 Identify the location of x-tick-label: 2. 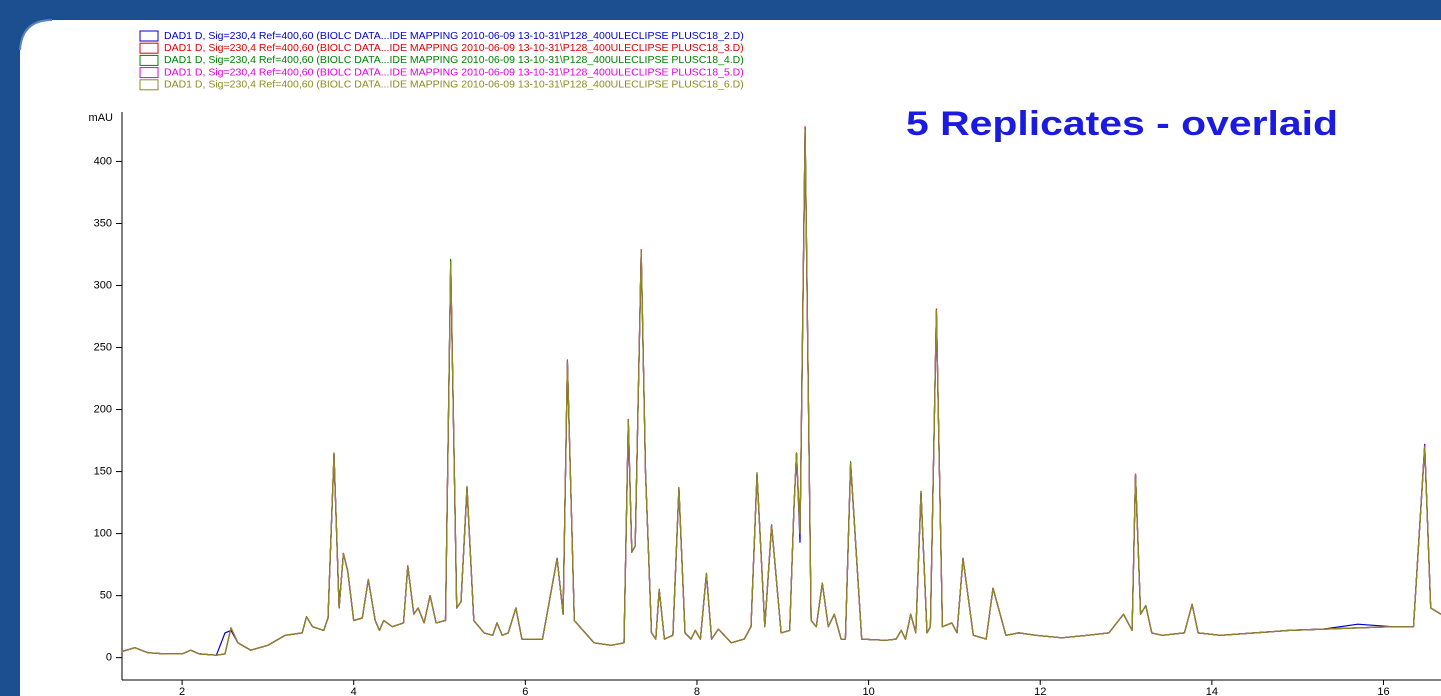
(182, 691).